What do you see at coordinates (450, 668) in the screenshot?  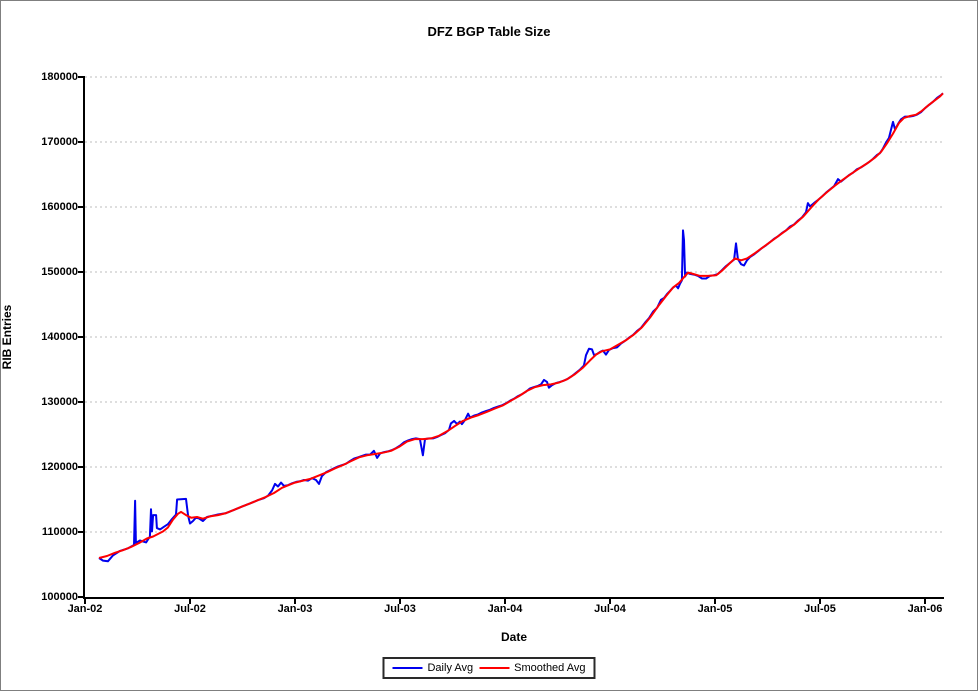 I see `legend-label-daily-avg: Daily Avg` at bounding box center [450, 668].